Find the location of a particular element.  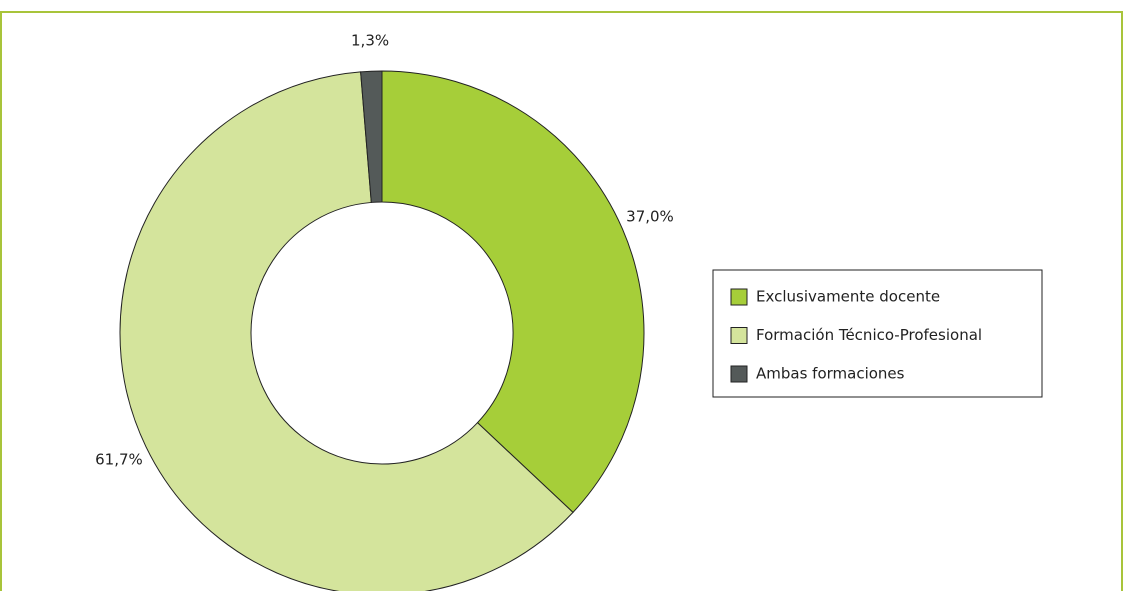

legend-box is located at coordinates (877, 333).